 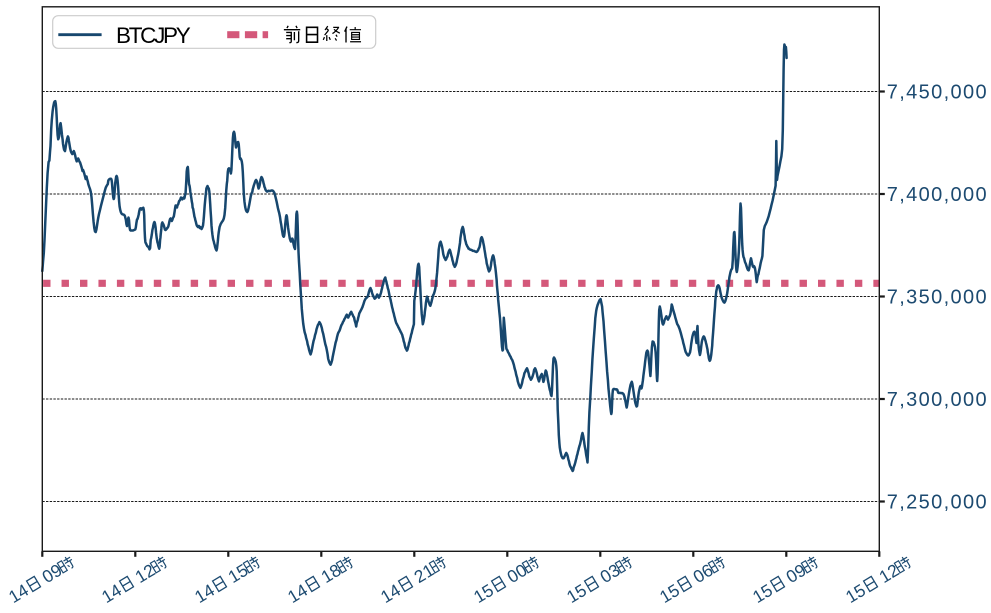 What do you see at coordinates (153, 35) in the screenshot?
I see `svg-text: BTCJPY` at bounding box center [153, 35].